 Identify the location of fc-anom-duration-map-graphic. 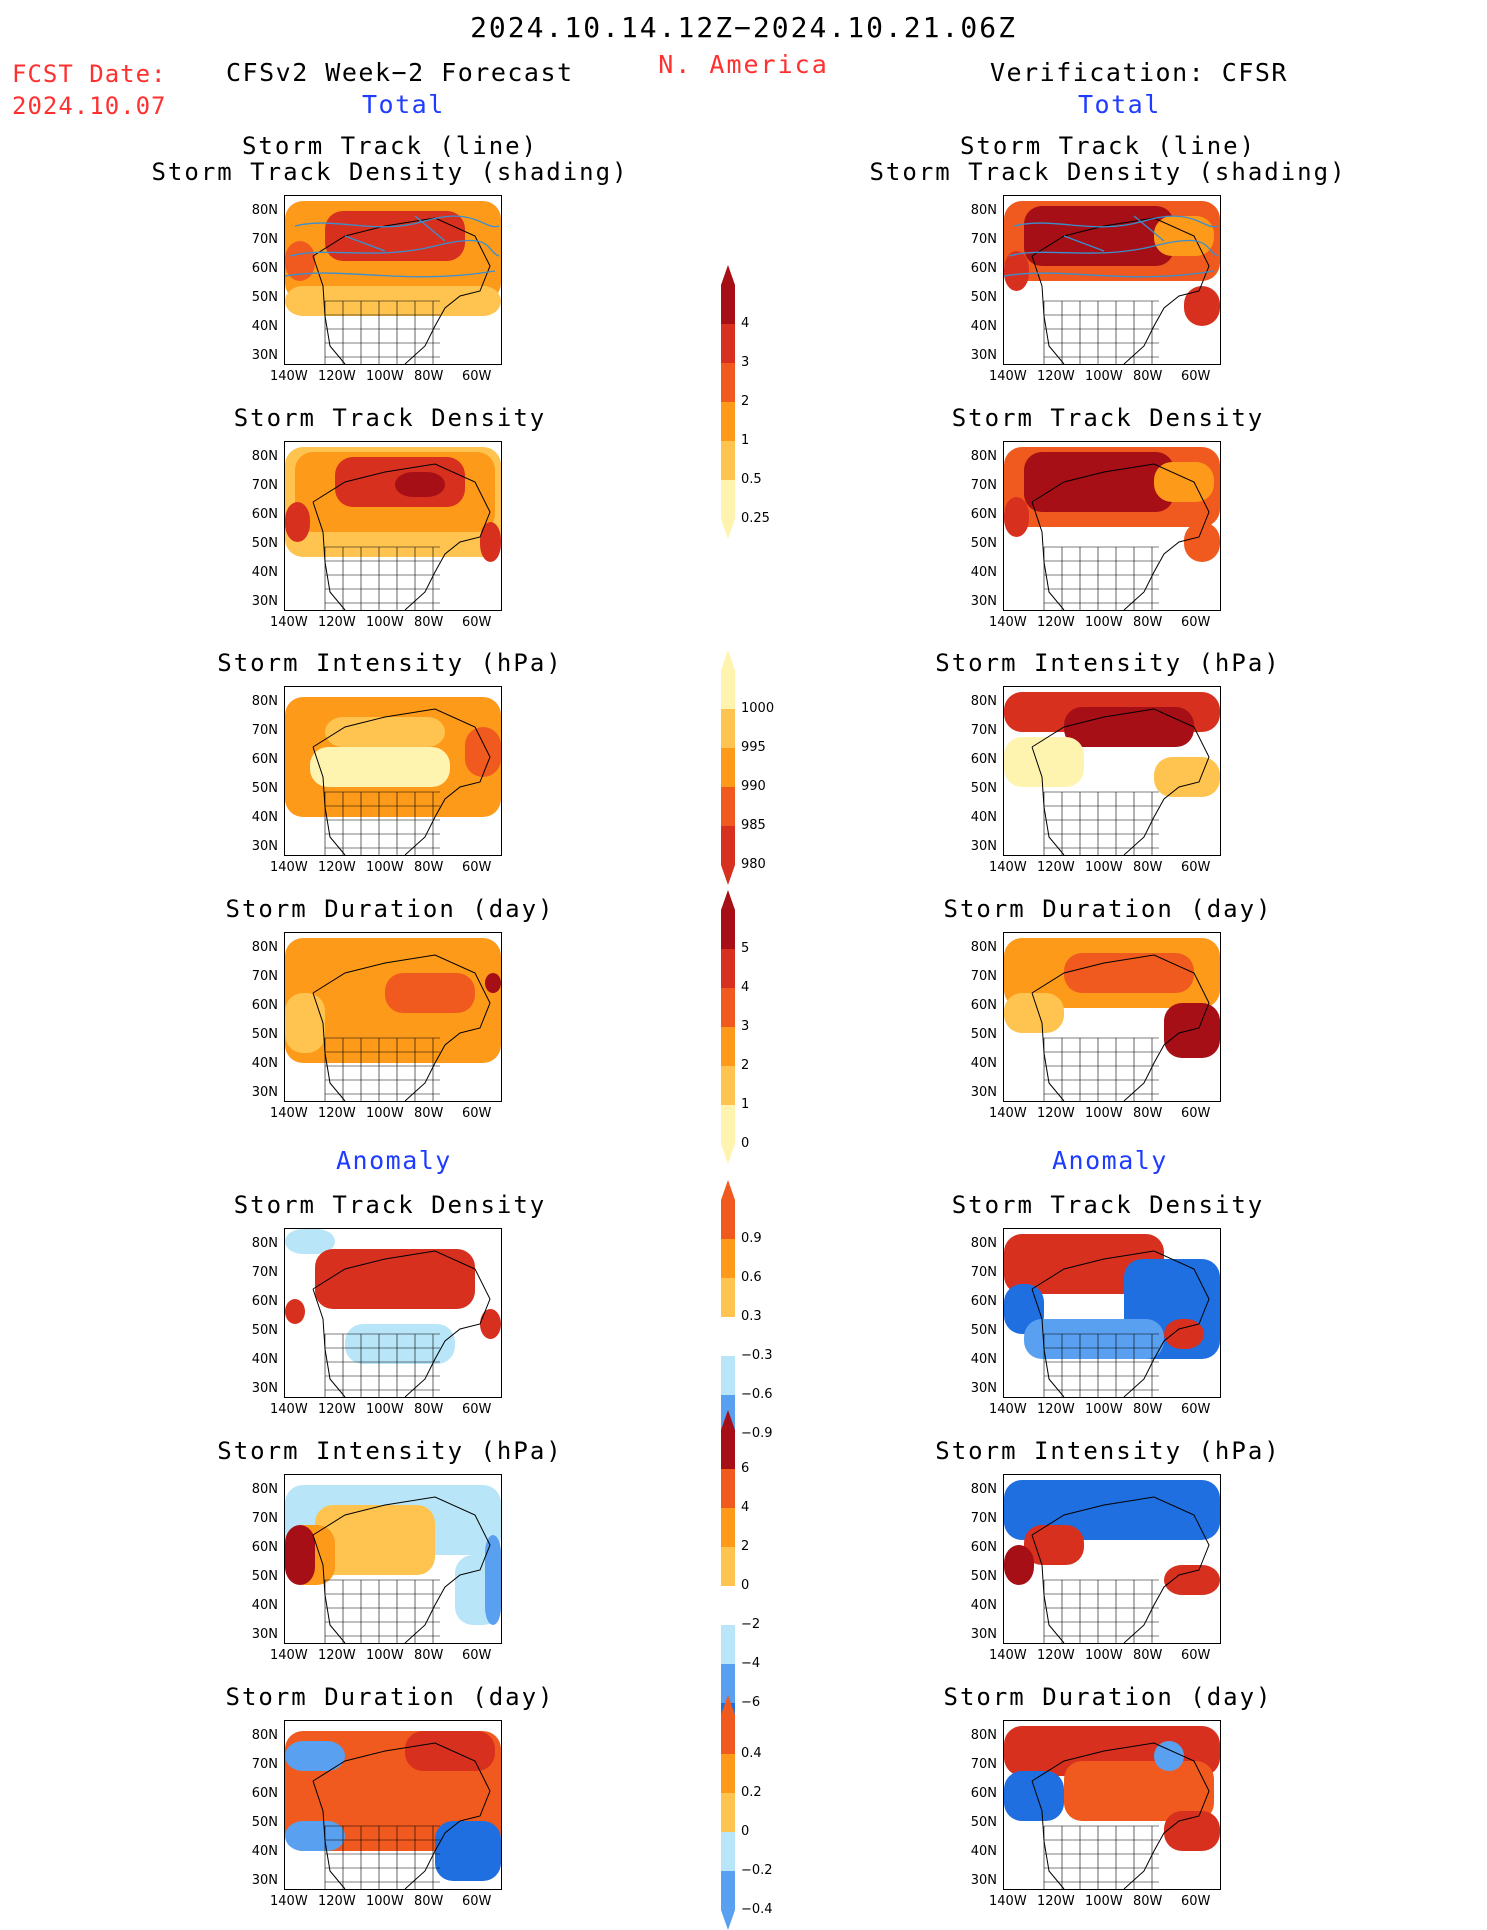
(393, 1810).